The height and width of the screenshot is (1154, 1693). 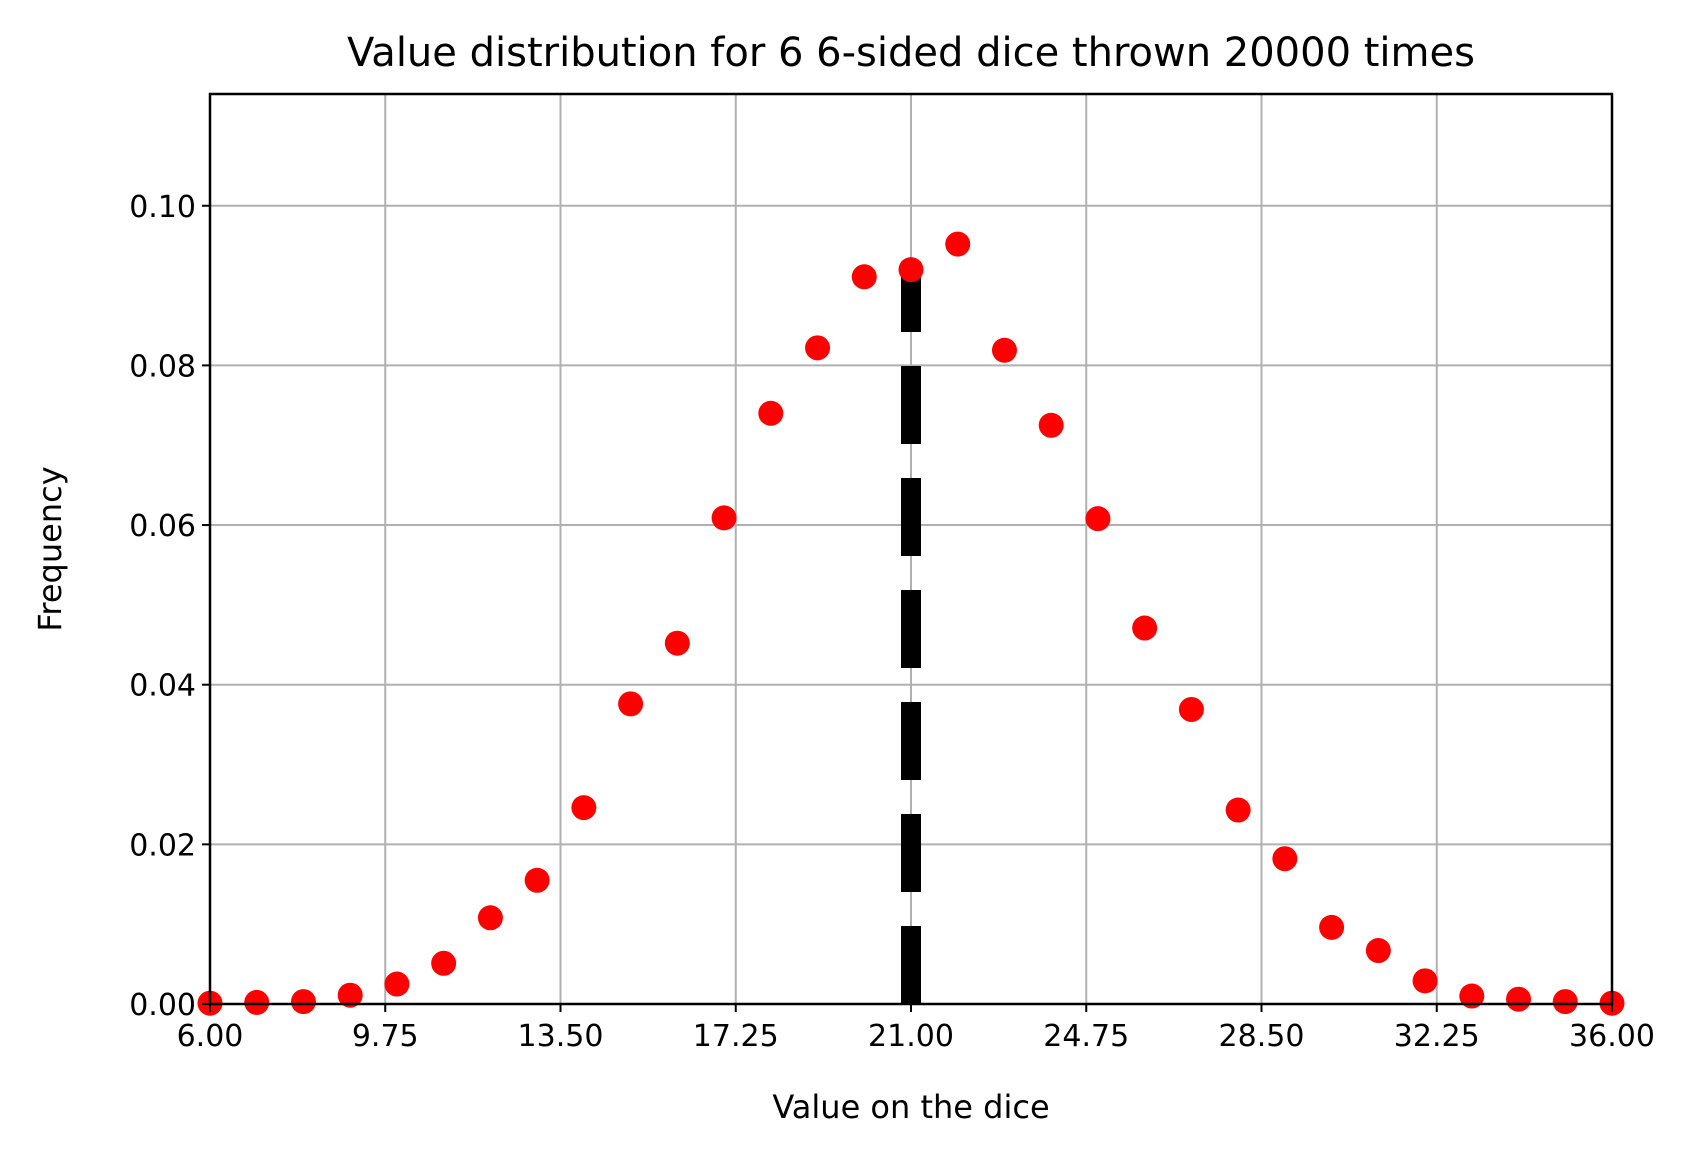 I want to click on y-tick-label: 0.10, so click(x=162, y=207).